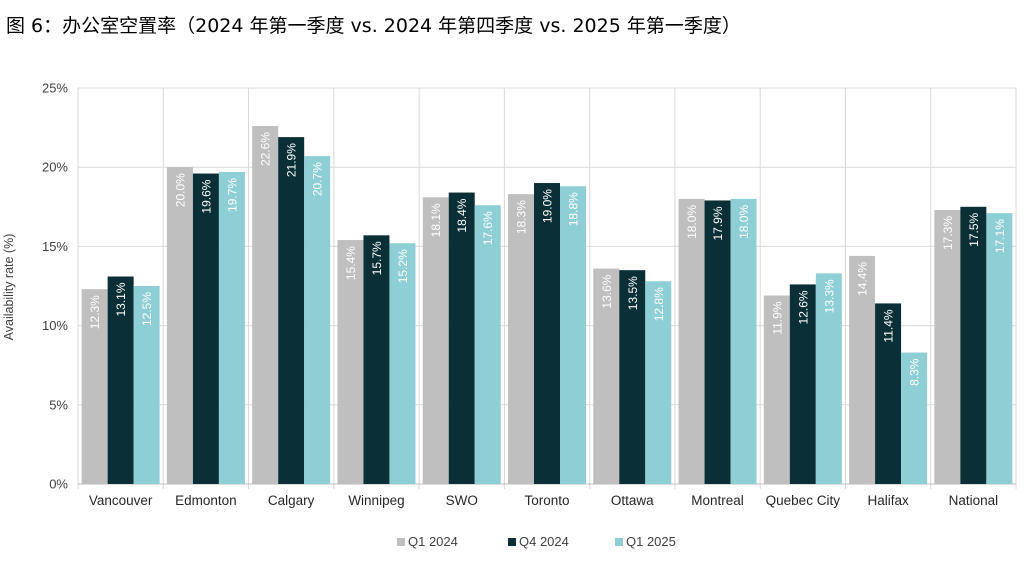 The height and width of the screenshot is (564, 1024). What do you see at coordinates (691, 341) in the screenshot?
I see `bar-montreal-q1-2024` at bounding box center [691, 341].